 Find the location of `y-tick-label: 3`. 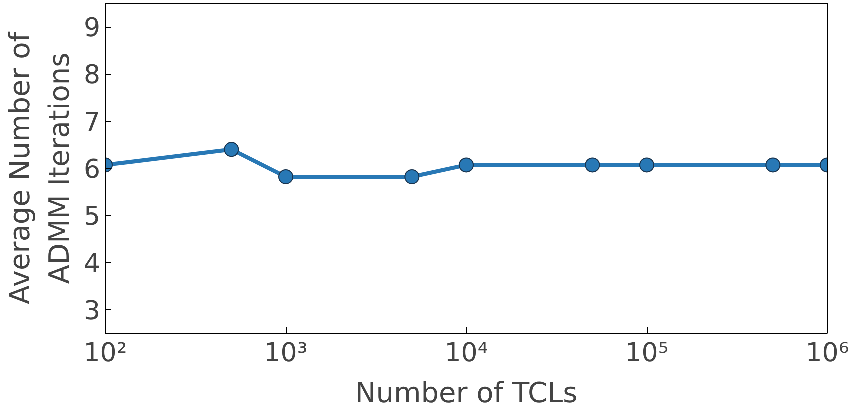

y-tick-label: 3 is located at coordinates (92, 311).